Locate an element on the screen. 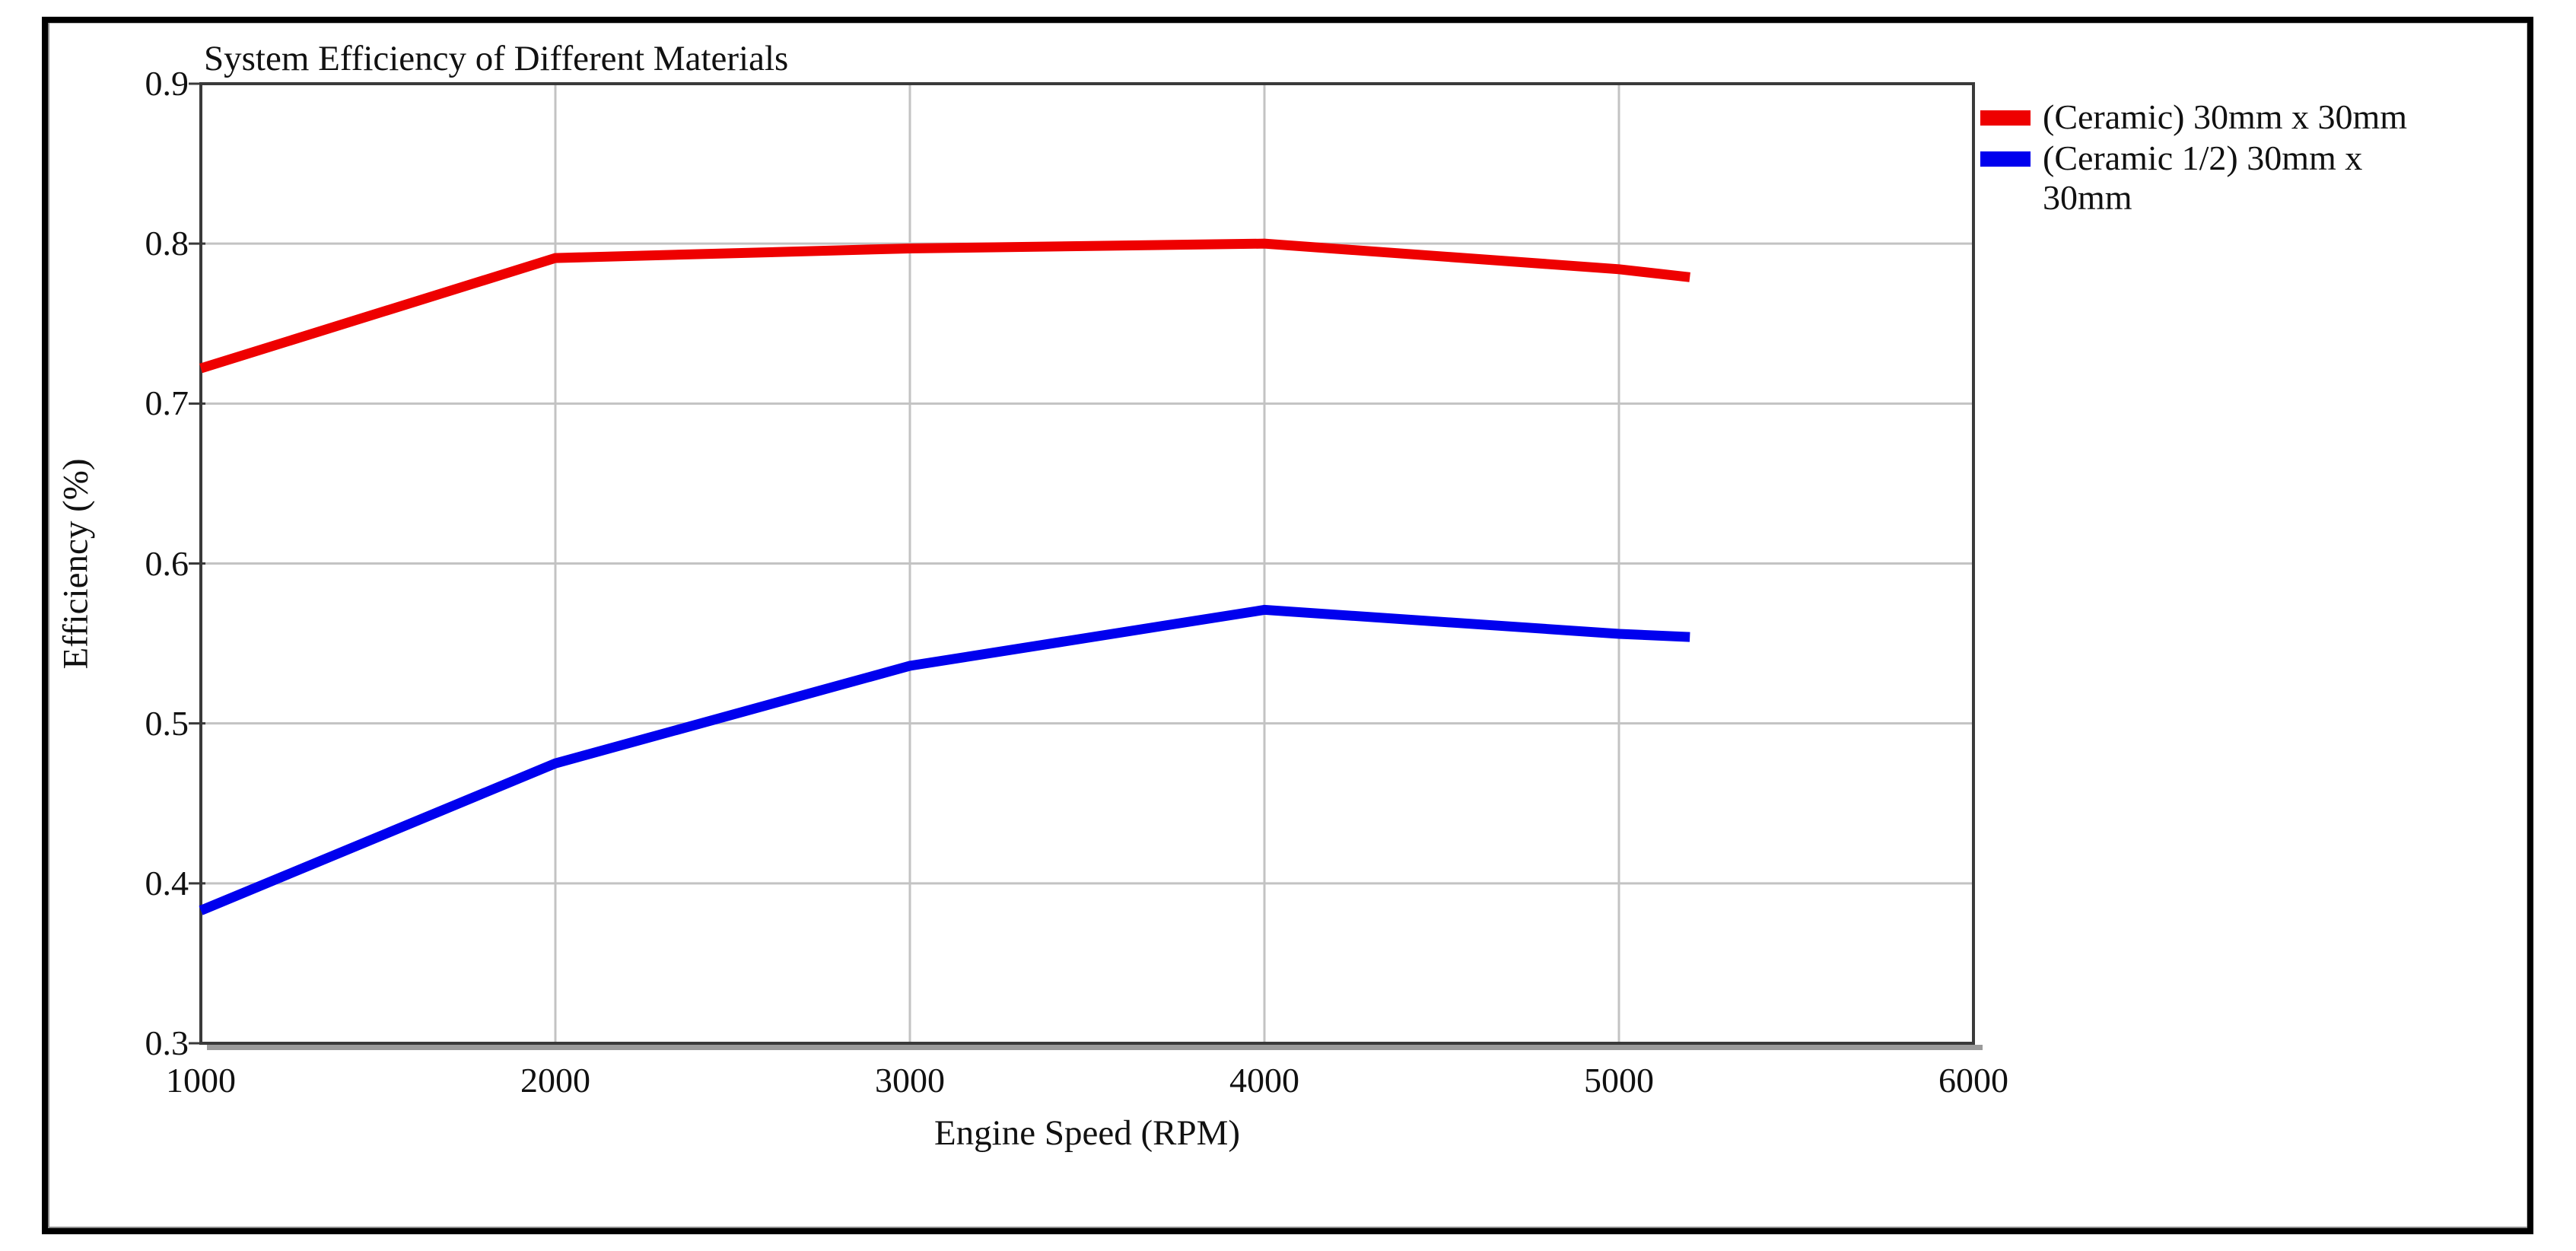 The width and height of the screenshot is (2576, 1251). legend-entry: (Ceramic 1/2) 30mm x 30mm is located at coordinates (2254, 178).